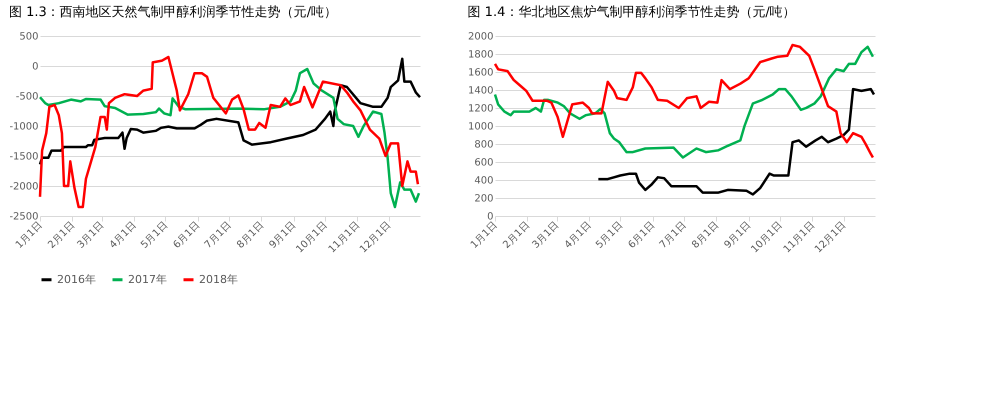  I want to click on y-tick-label: 1400, so click(481, 91).